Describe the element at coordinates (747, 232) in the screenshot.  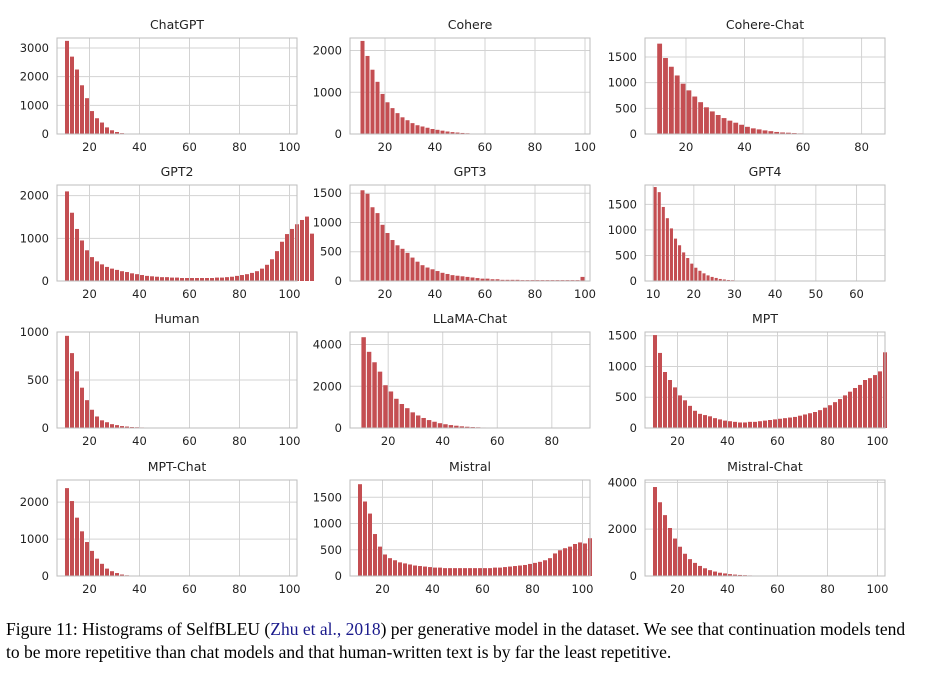
I see `histogram-gpt4: GPT4 10 20 30 40 50 60 0 500 1000 1500` at that location.